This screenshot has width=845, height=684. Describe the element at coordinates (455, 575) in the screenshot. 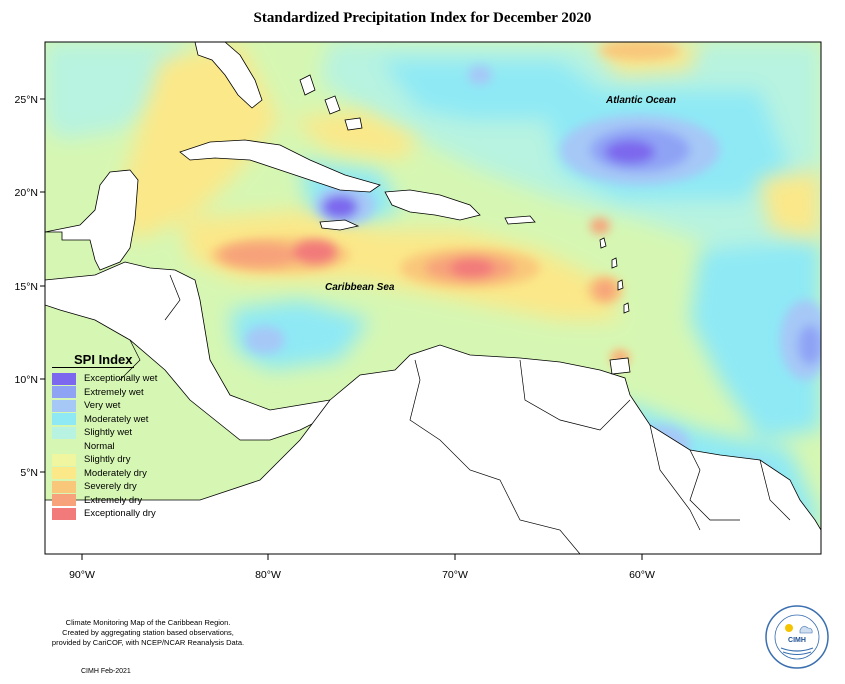

I see `lon-tick-label: 70°W` at that location.